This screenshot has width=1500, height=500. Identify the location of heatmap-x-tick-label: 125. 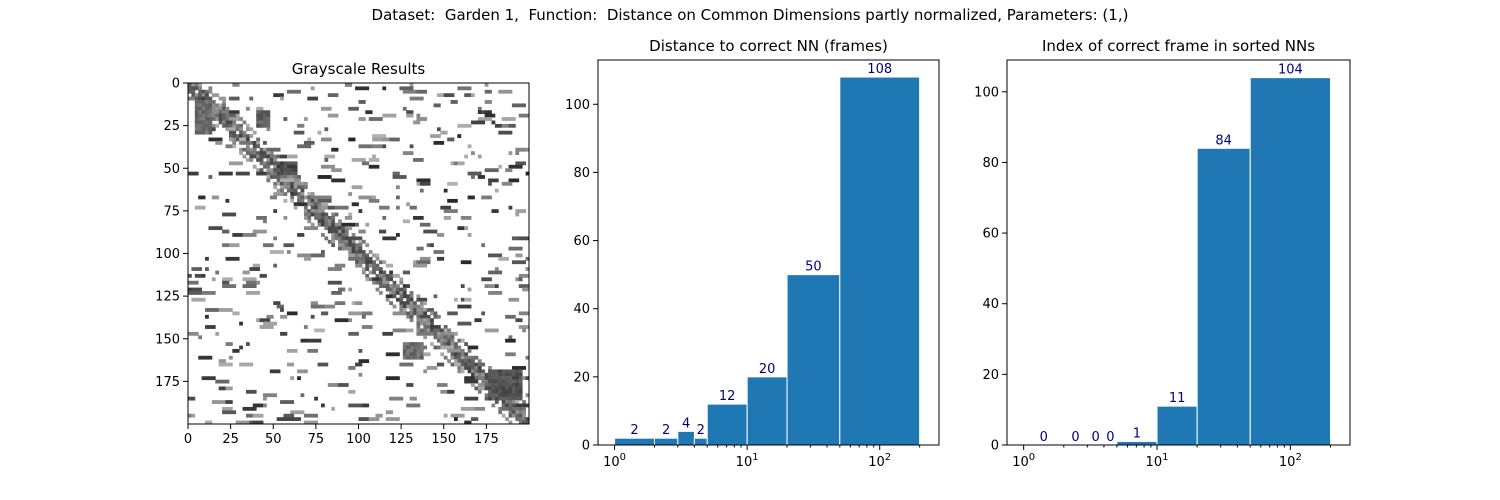
(401, 439).